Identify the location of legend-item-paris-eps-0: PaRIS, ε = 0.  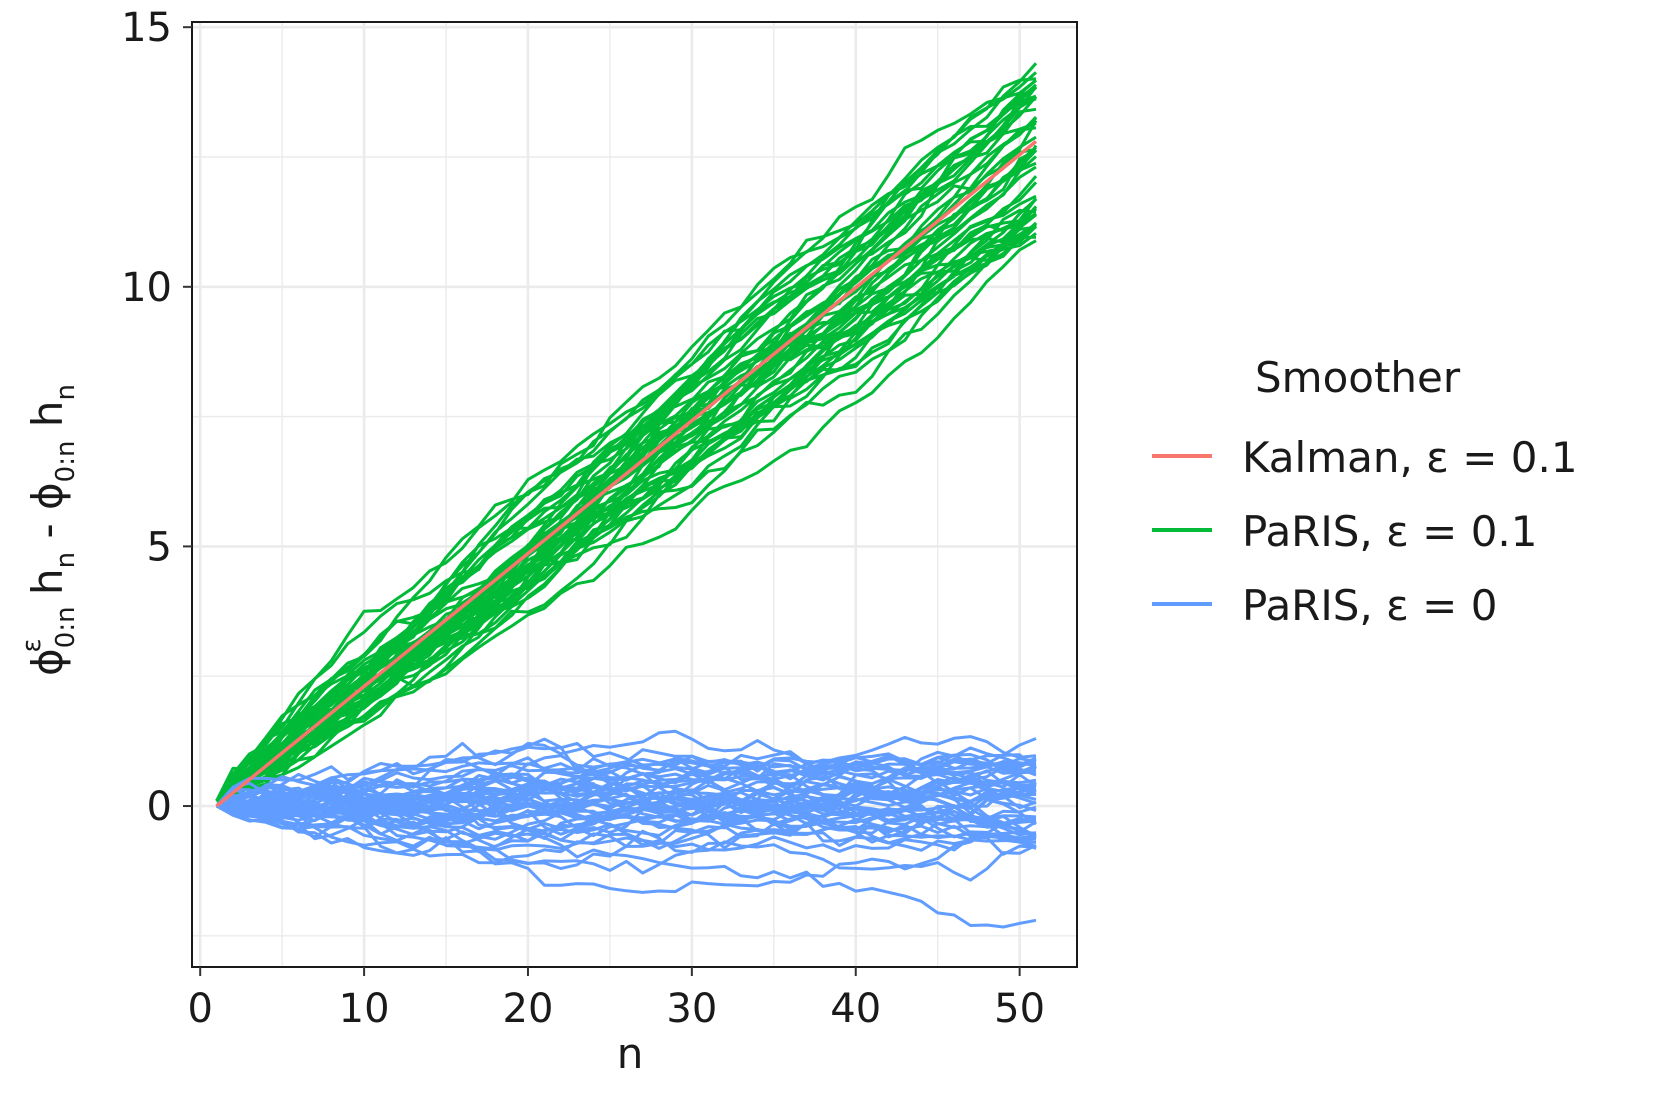
(1324, 605).